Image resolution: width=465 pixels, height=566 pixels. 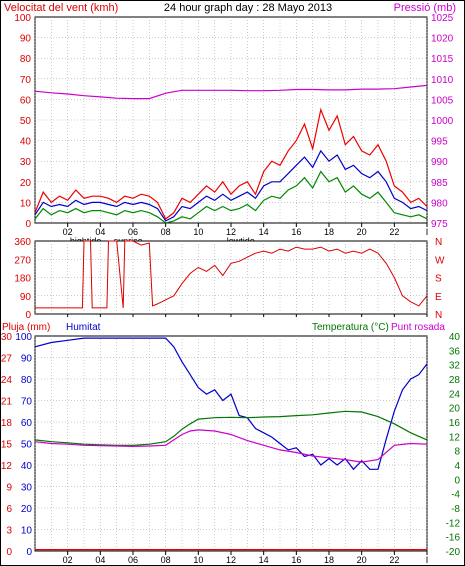 I want to click on wind-y-tick: 80, so click(x=26, y=59).